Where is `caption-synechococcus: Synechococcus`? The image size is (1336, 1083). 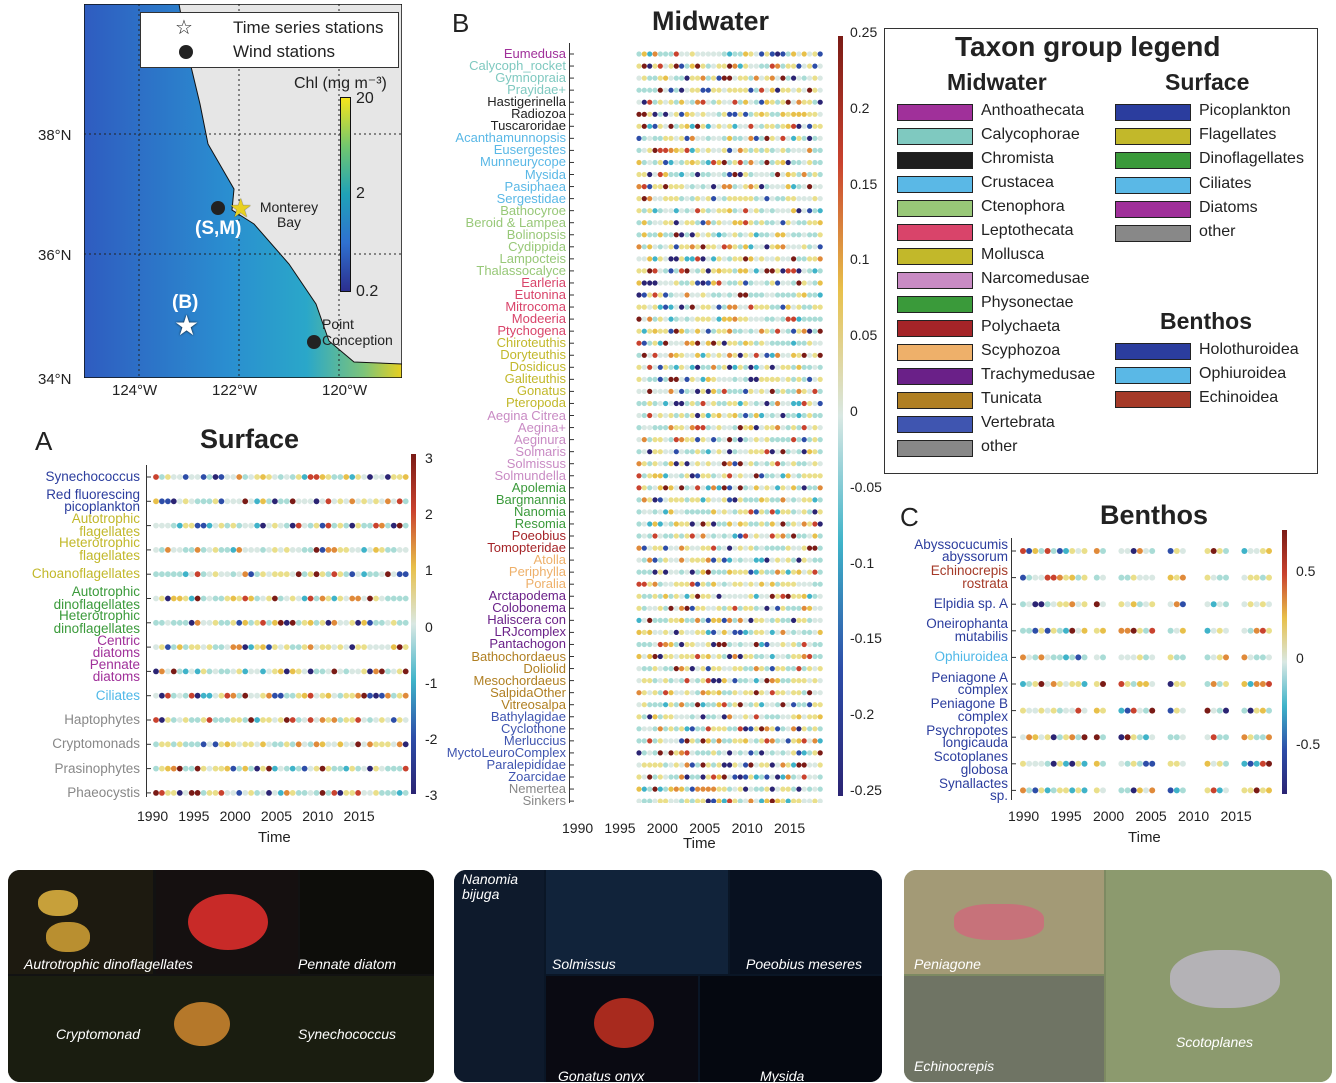
caption-synechococcus: Synechococcus is located at coordinates (347, 1034).